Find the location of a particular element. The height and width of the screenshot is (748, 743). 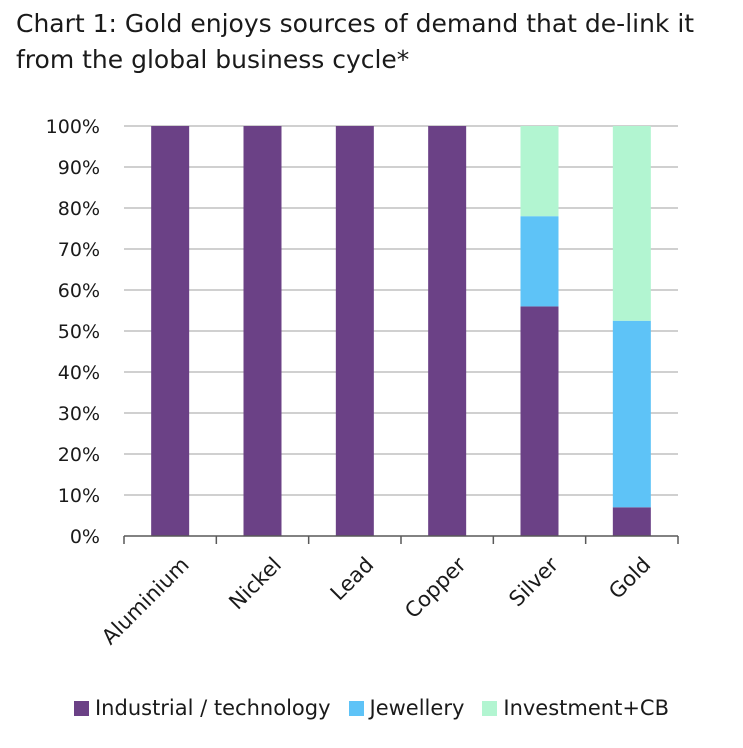

legend-label: Industrial / technology is located at coordinates (212, 708).